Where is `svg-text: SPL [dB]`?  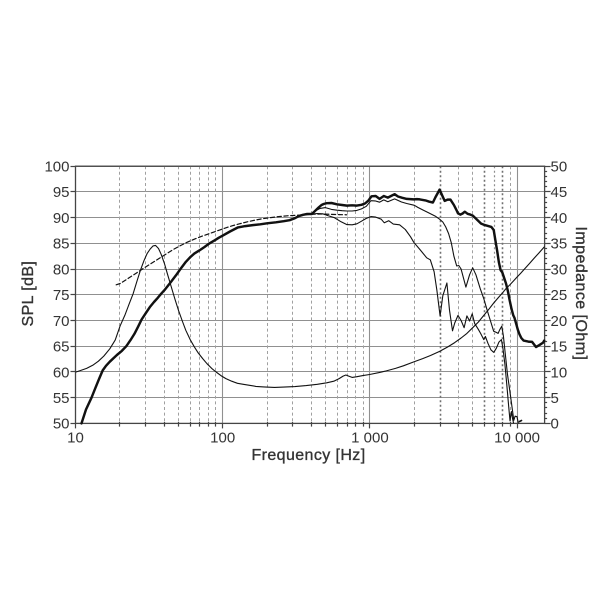
svg-text: SPL [dB] is located at coordinates (28, 294).